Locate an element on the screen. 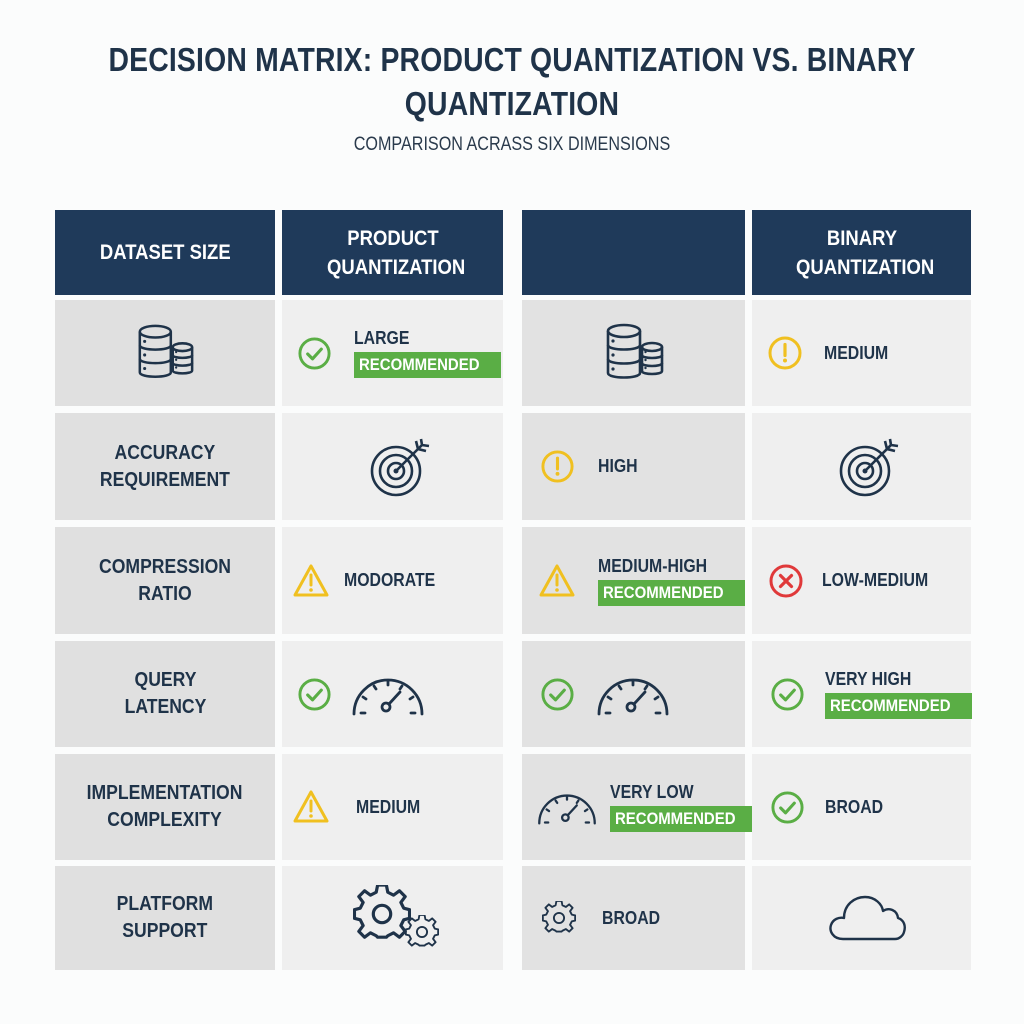  row-compression-bq: LOW-MEDIUM is located at coordinates (861, 580).